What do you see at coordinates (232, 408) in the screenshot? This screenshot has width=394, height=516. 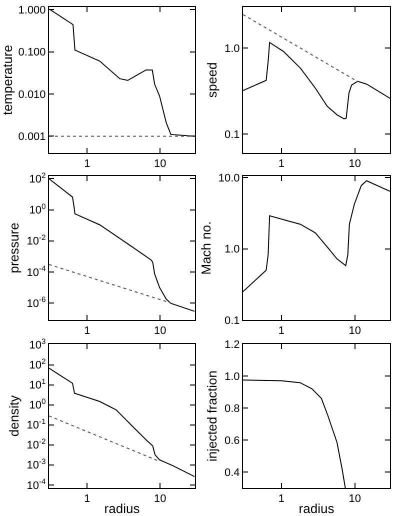 I see `y-tick-label: 0.8` at bounding box center [232, 408].